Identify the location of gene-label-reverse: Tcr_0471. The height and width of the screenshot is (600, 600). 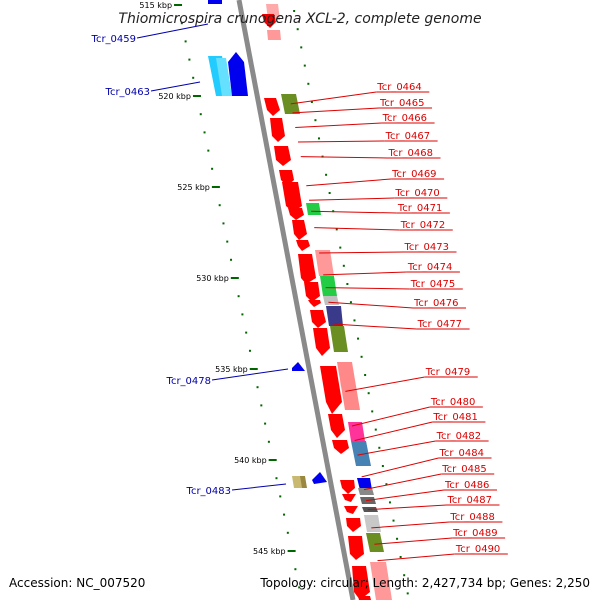
(419, 208).